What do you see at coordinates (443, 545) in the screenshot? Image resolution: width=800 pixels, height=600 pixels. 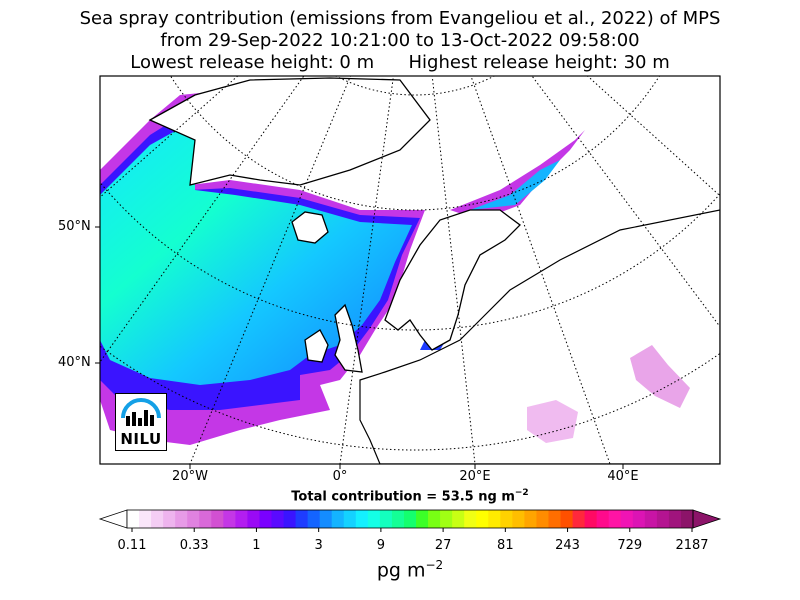 I see `colorbar-tick-label: 27` at bounding box center [443, 545].